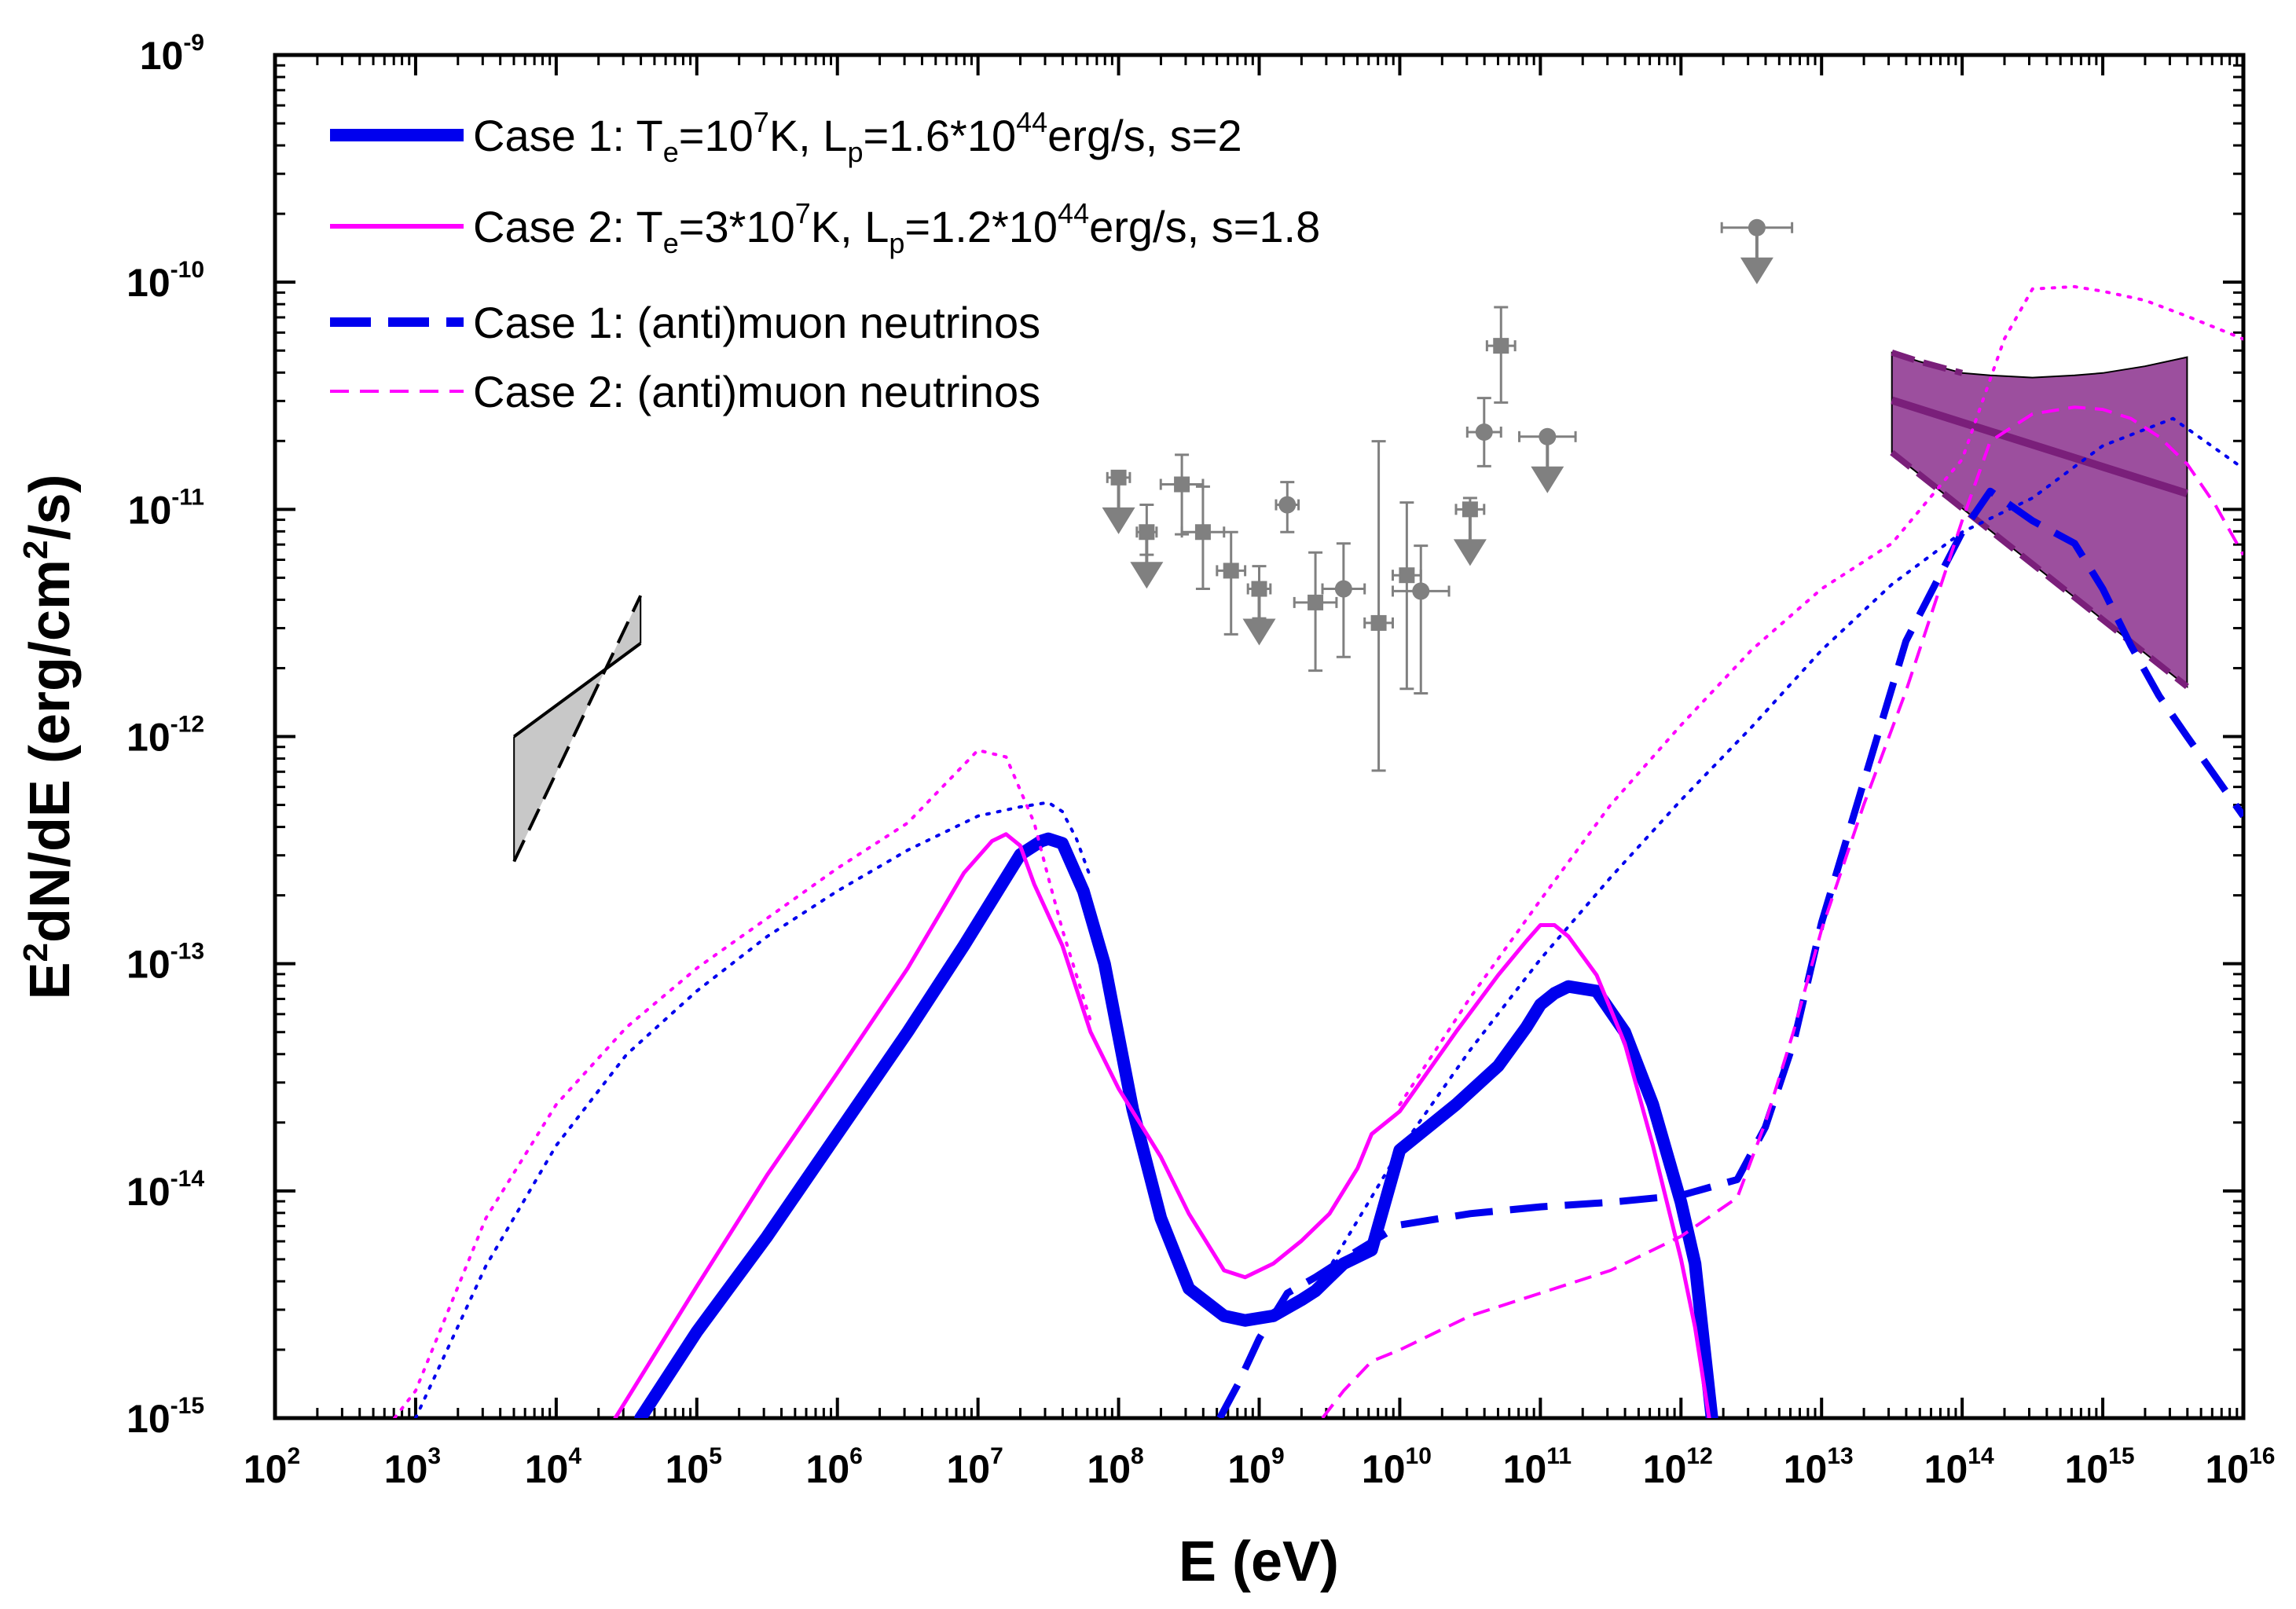 This screenshot has width=2296, height=1609. I want to click on x-tick-label: 10⁶, so click(834, 1467).